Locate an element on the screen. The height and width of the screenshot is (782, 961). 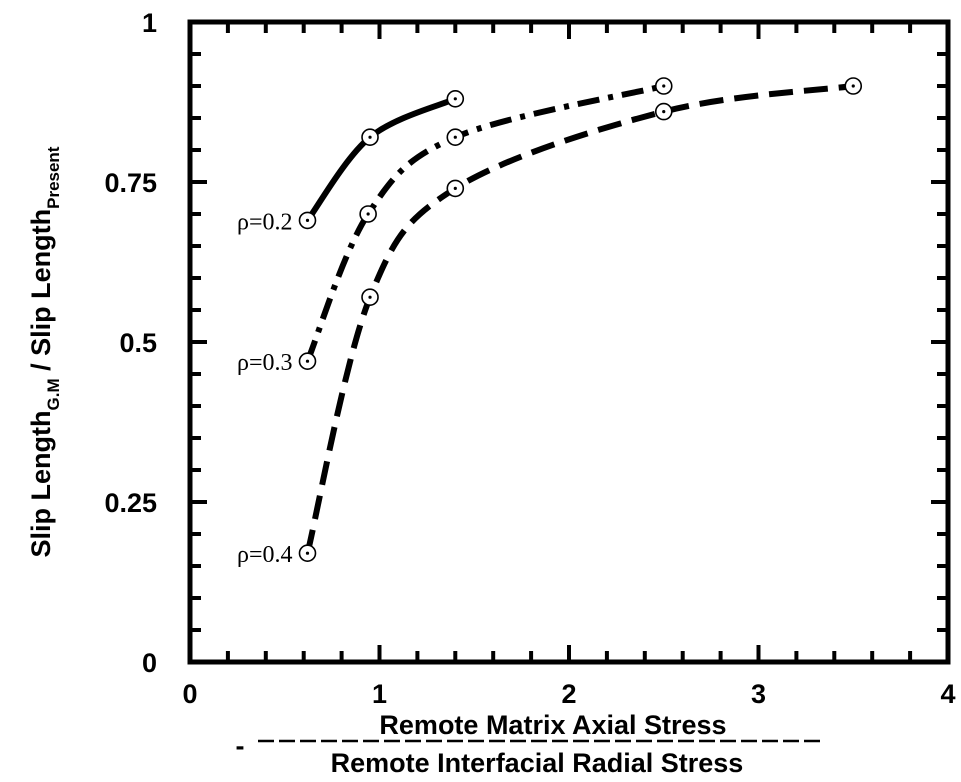
y-axis-title: Slip LengthG.M / Slip LengthPresent is located at coordinates (44, 351).